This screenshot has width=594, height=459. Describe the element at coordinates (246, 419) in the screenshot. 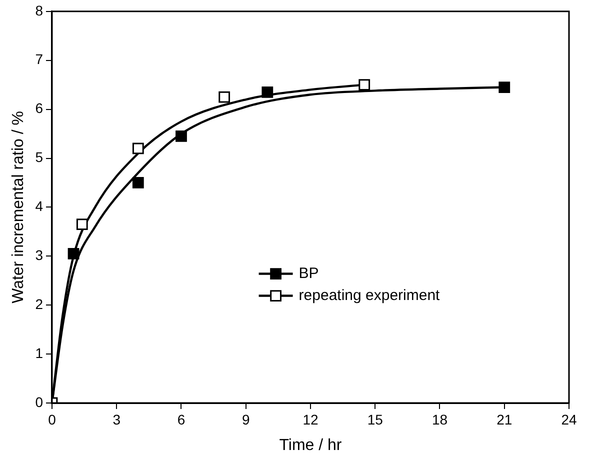

I see `x-tick-label: 9` at that location.